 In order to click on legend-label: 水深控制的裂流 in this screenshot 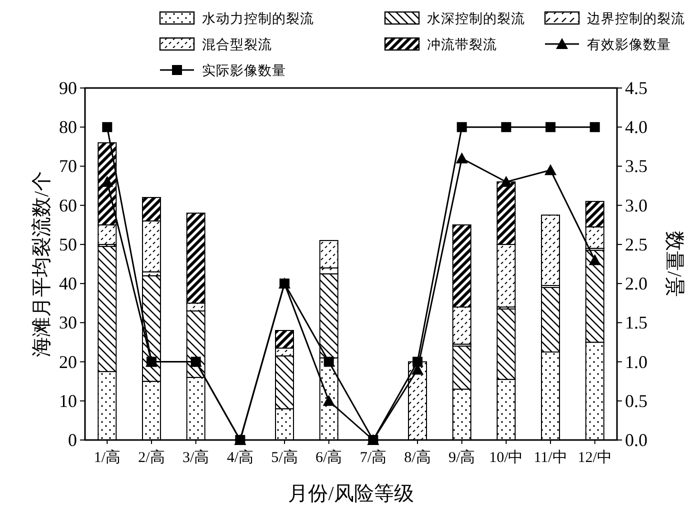, I will do `click(476, 18)`.